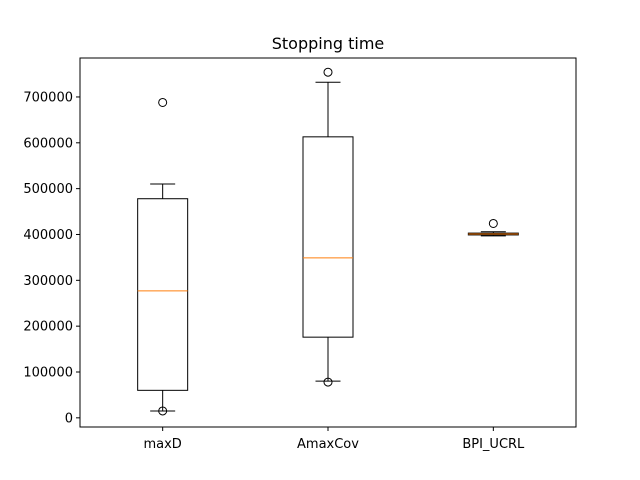  I want to click on x-tick-label: AmaxCov, so click(328, 444).